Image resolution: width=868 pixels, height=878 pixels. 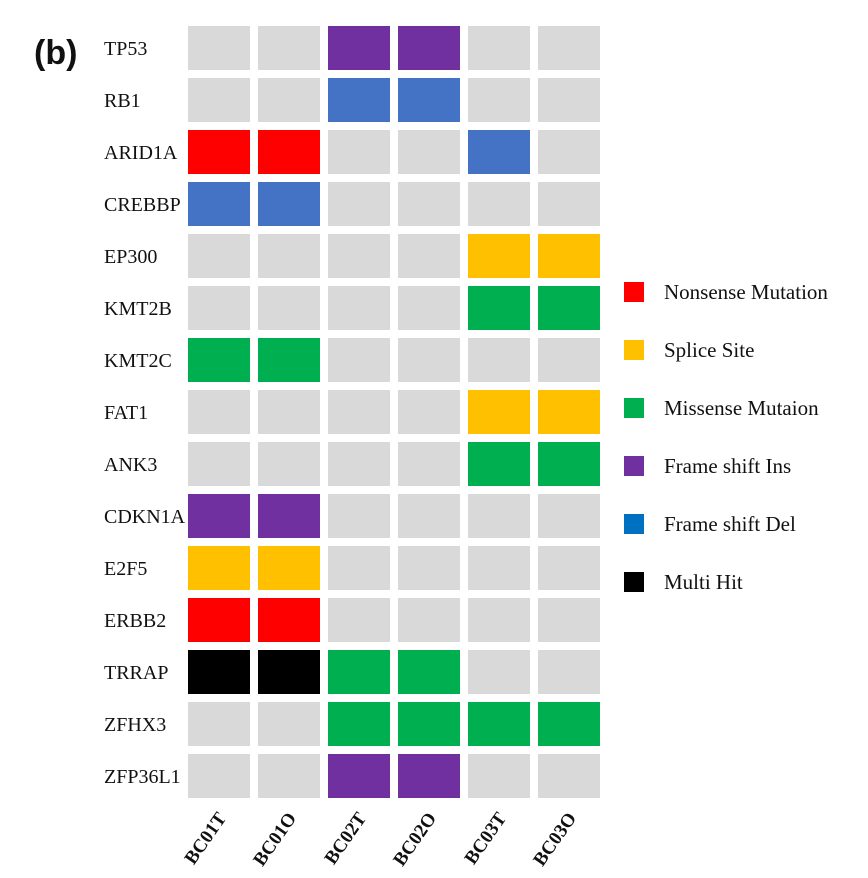 I want to click on cell-E2F5-BC03T, so click(x=499, y=568).